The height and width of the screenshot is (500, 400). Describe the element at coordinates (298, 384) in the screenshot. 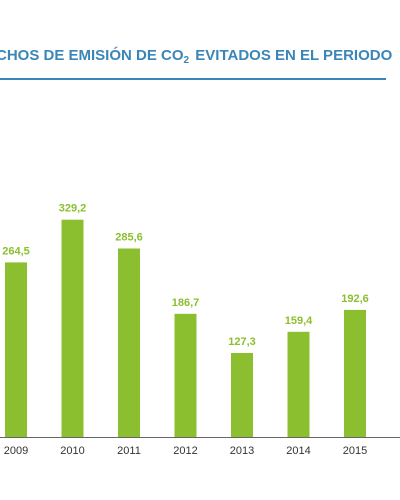

I see `bar-2014` at that location.